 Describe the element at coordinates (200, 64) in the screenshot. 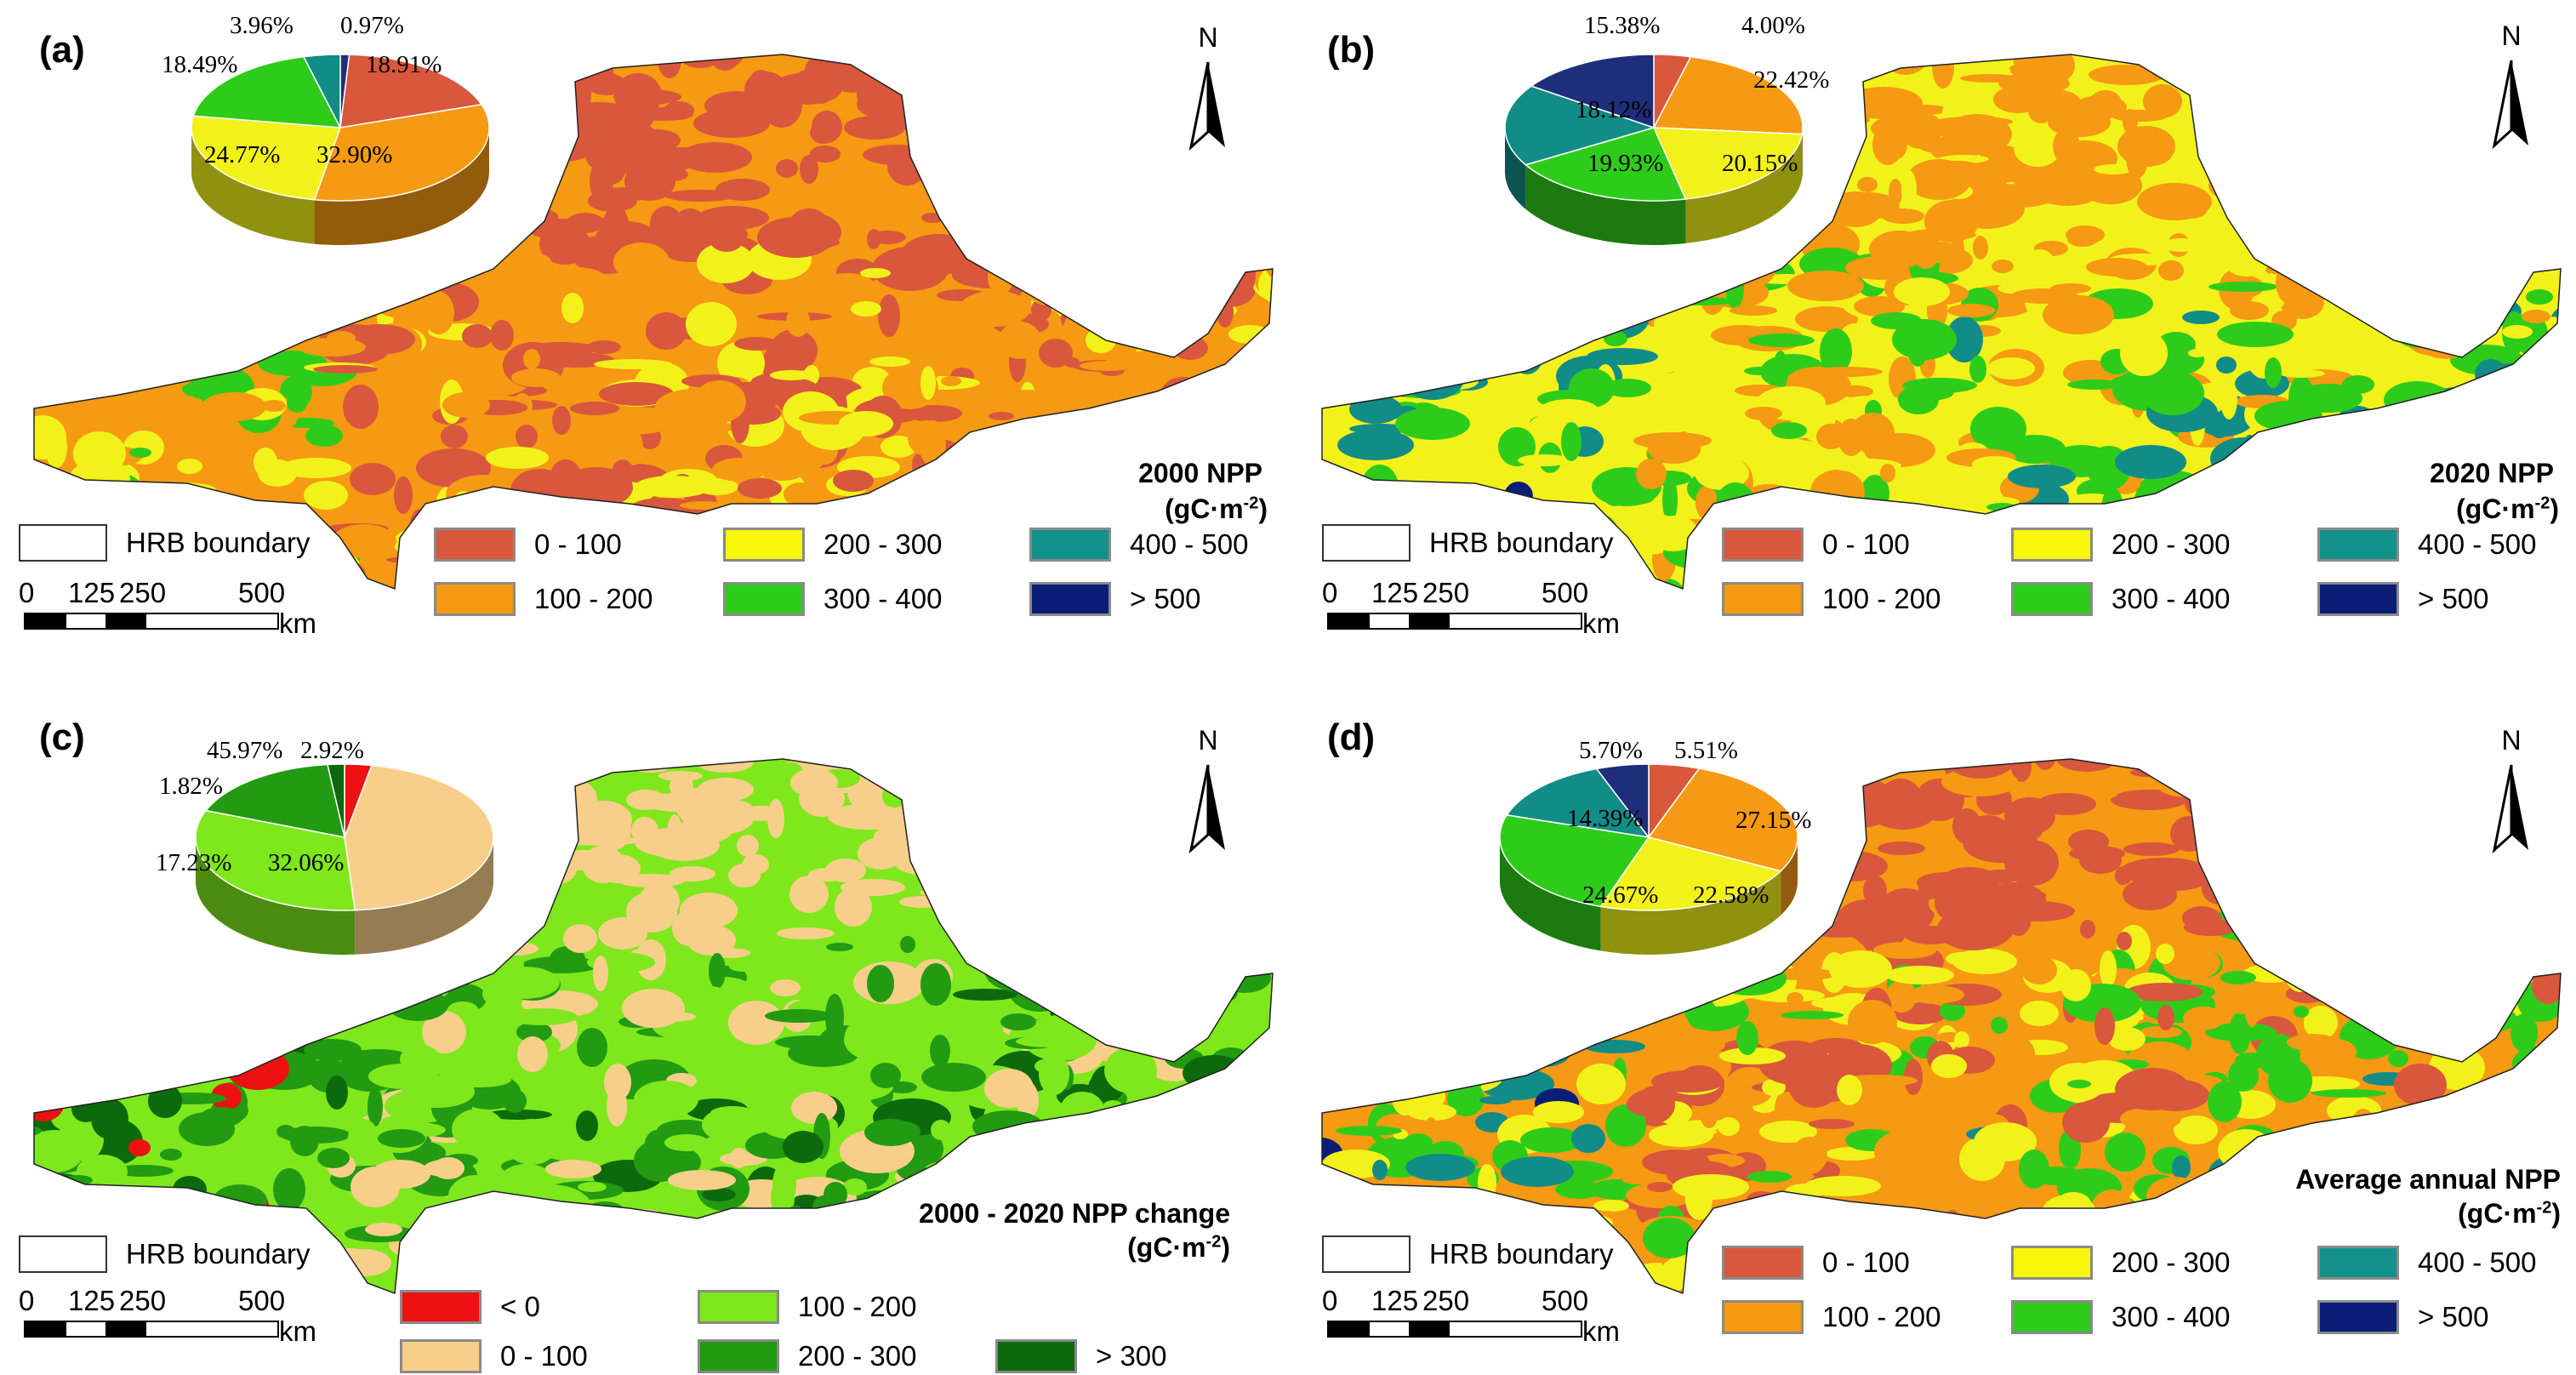

I see `pie-pct-label: 18.49%` at that location.